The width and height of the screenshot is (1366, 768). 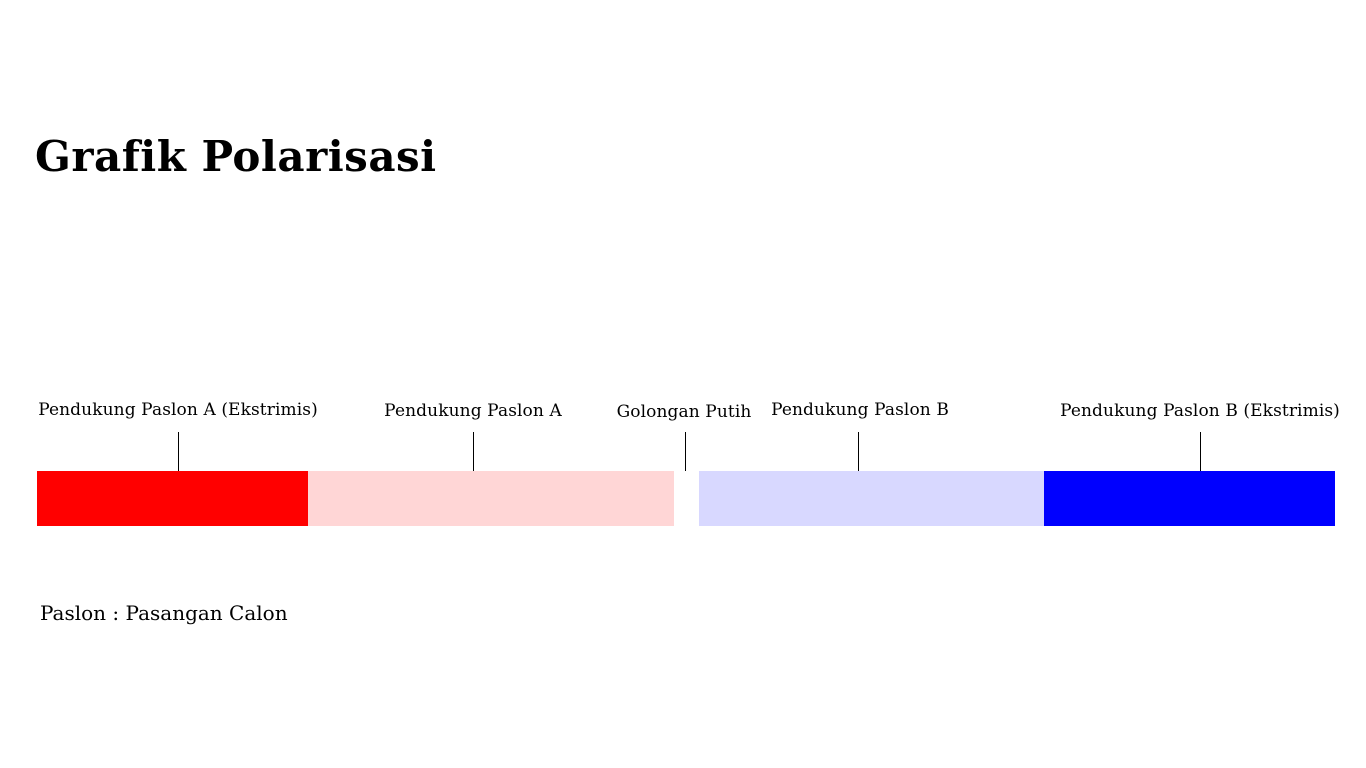 What do you see at coordinates (473, 451) in the screenshot?
I see `tick-paslon-a` at bounding box center [473, 451].